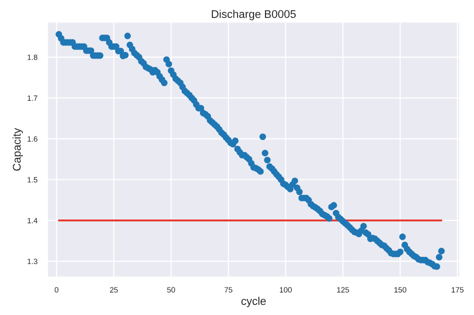 This screenshot has height=315, width=474. What do you see at coordinates (254, 15) in the screenshot?
I see `chart-title: Discharge B0005` at bounding box center [254, 15].